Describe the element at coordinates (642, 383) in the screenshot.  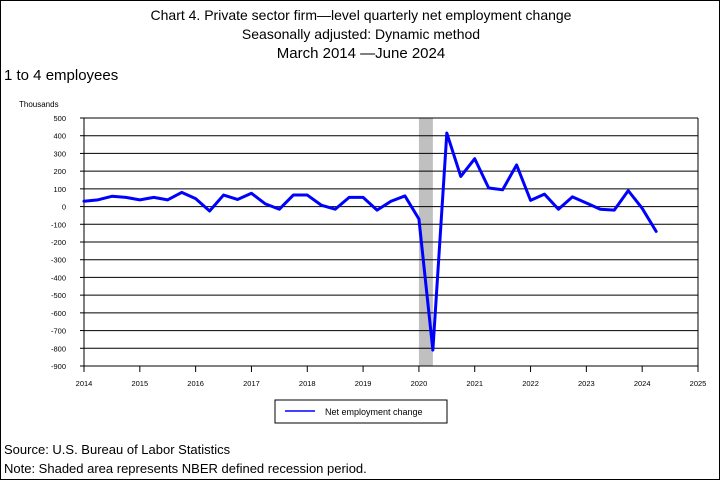
I see `x-tick-label: 2024` at that location.